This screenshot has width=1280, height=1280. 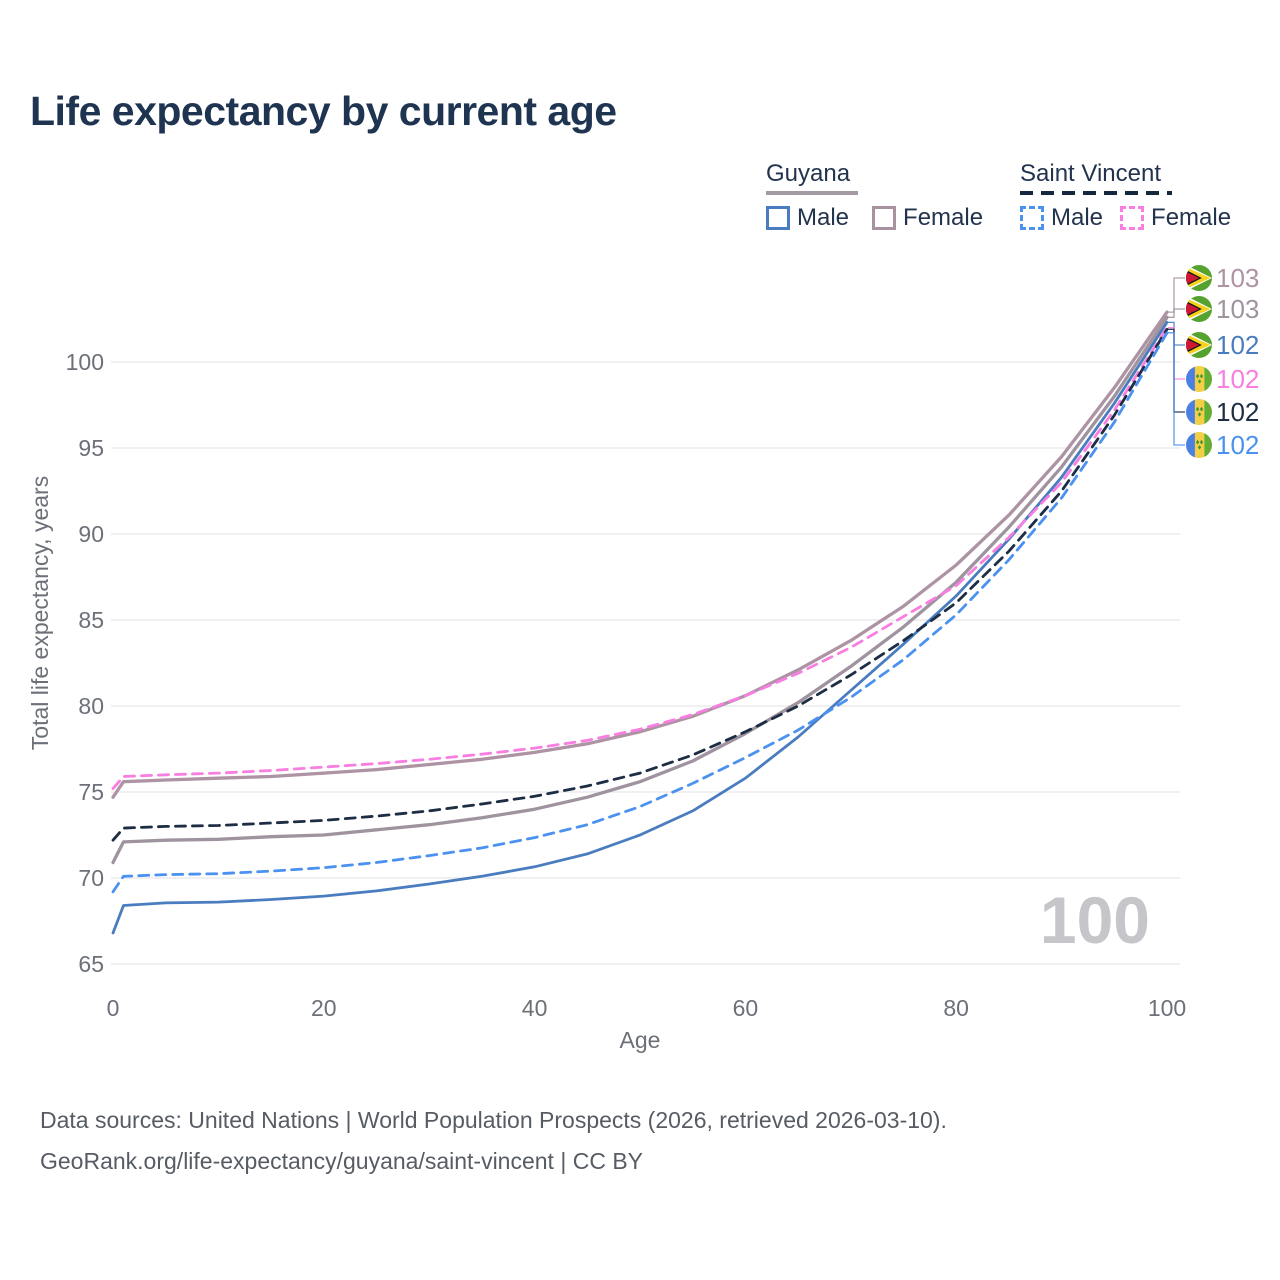 What do you see at coordinates (40, 613) in the screenshot?
I see `y-axis-title: Total life expectancy, years` at bounding box center [40, 613].